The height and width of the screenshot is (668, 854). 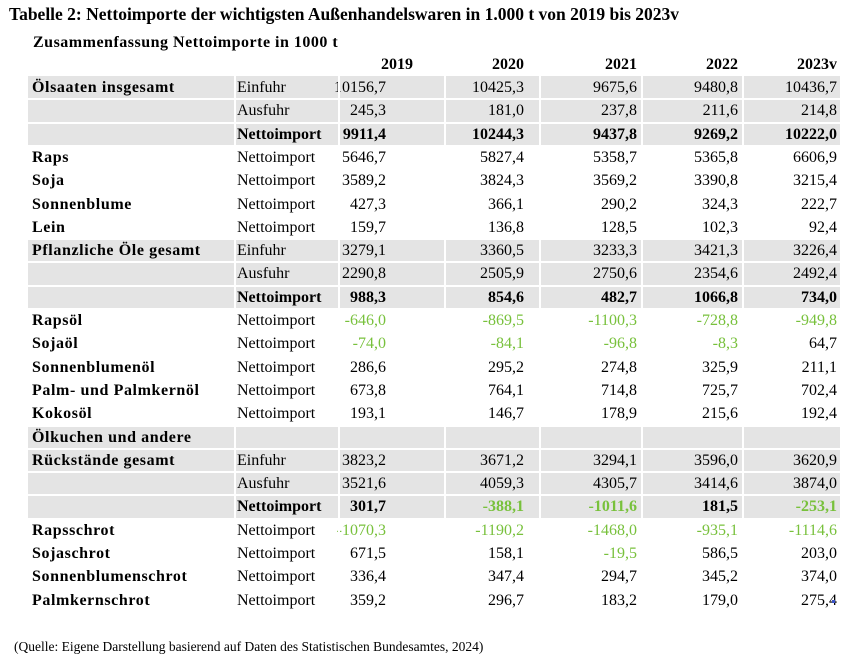 I want to click on value-cell: 482,7, so click(x=619, y=297).